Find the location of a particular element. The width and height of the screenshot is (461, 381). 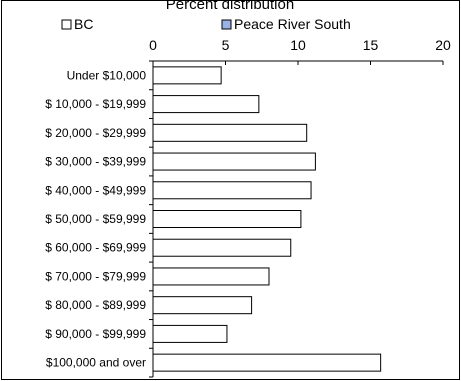

legend-label-peace-river-south: Peace River South is located at coordinates (292, 24).